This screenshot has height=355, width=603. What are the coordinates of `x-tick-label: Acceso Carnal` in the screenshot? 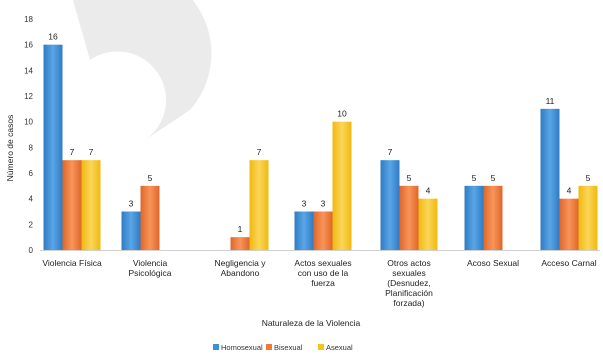 It's located at (568, 263).